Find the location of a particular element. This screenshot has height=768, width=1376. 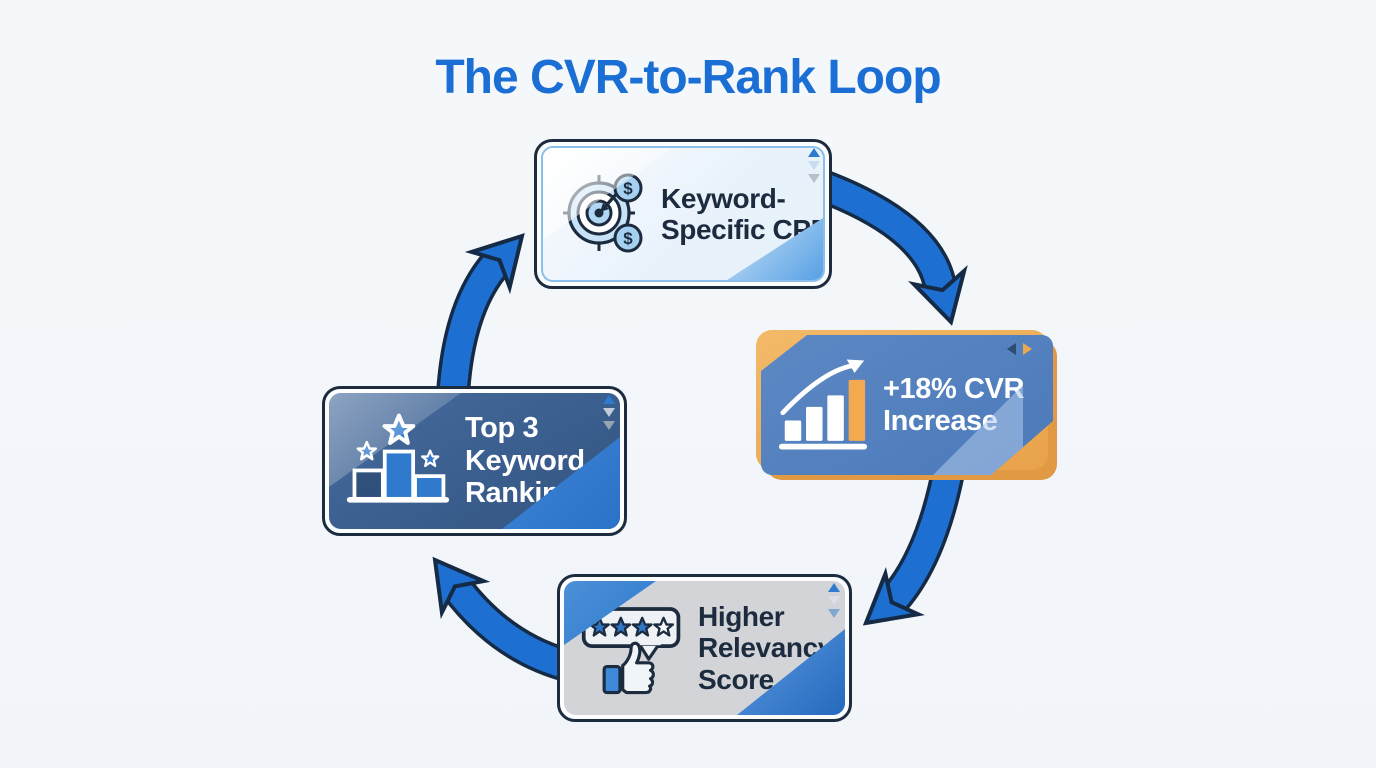

node-label: Keyword- Specific CPP is located at coordinates (743, 214).